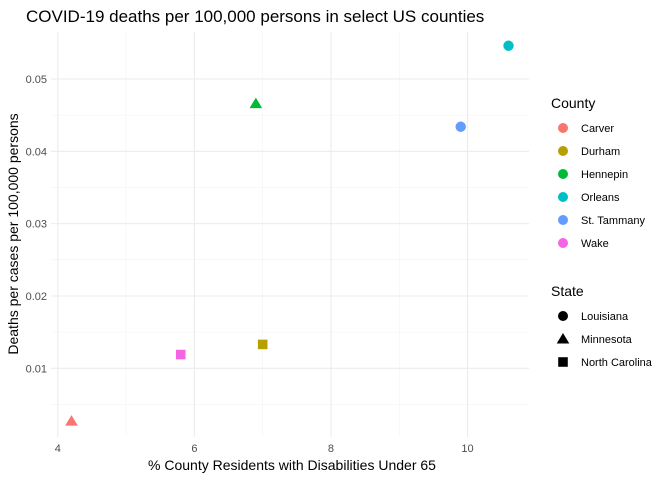  Describe the element at coordinates (264, 449) in the screenshot. I see `x-axis-ticks: 4 6 8 10` at that location.